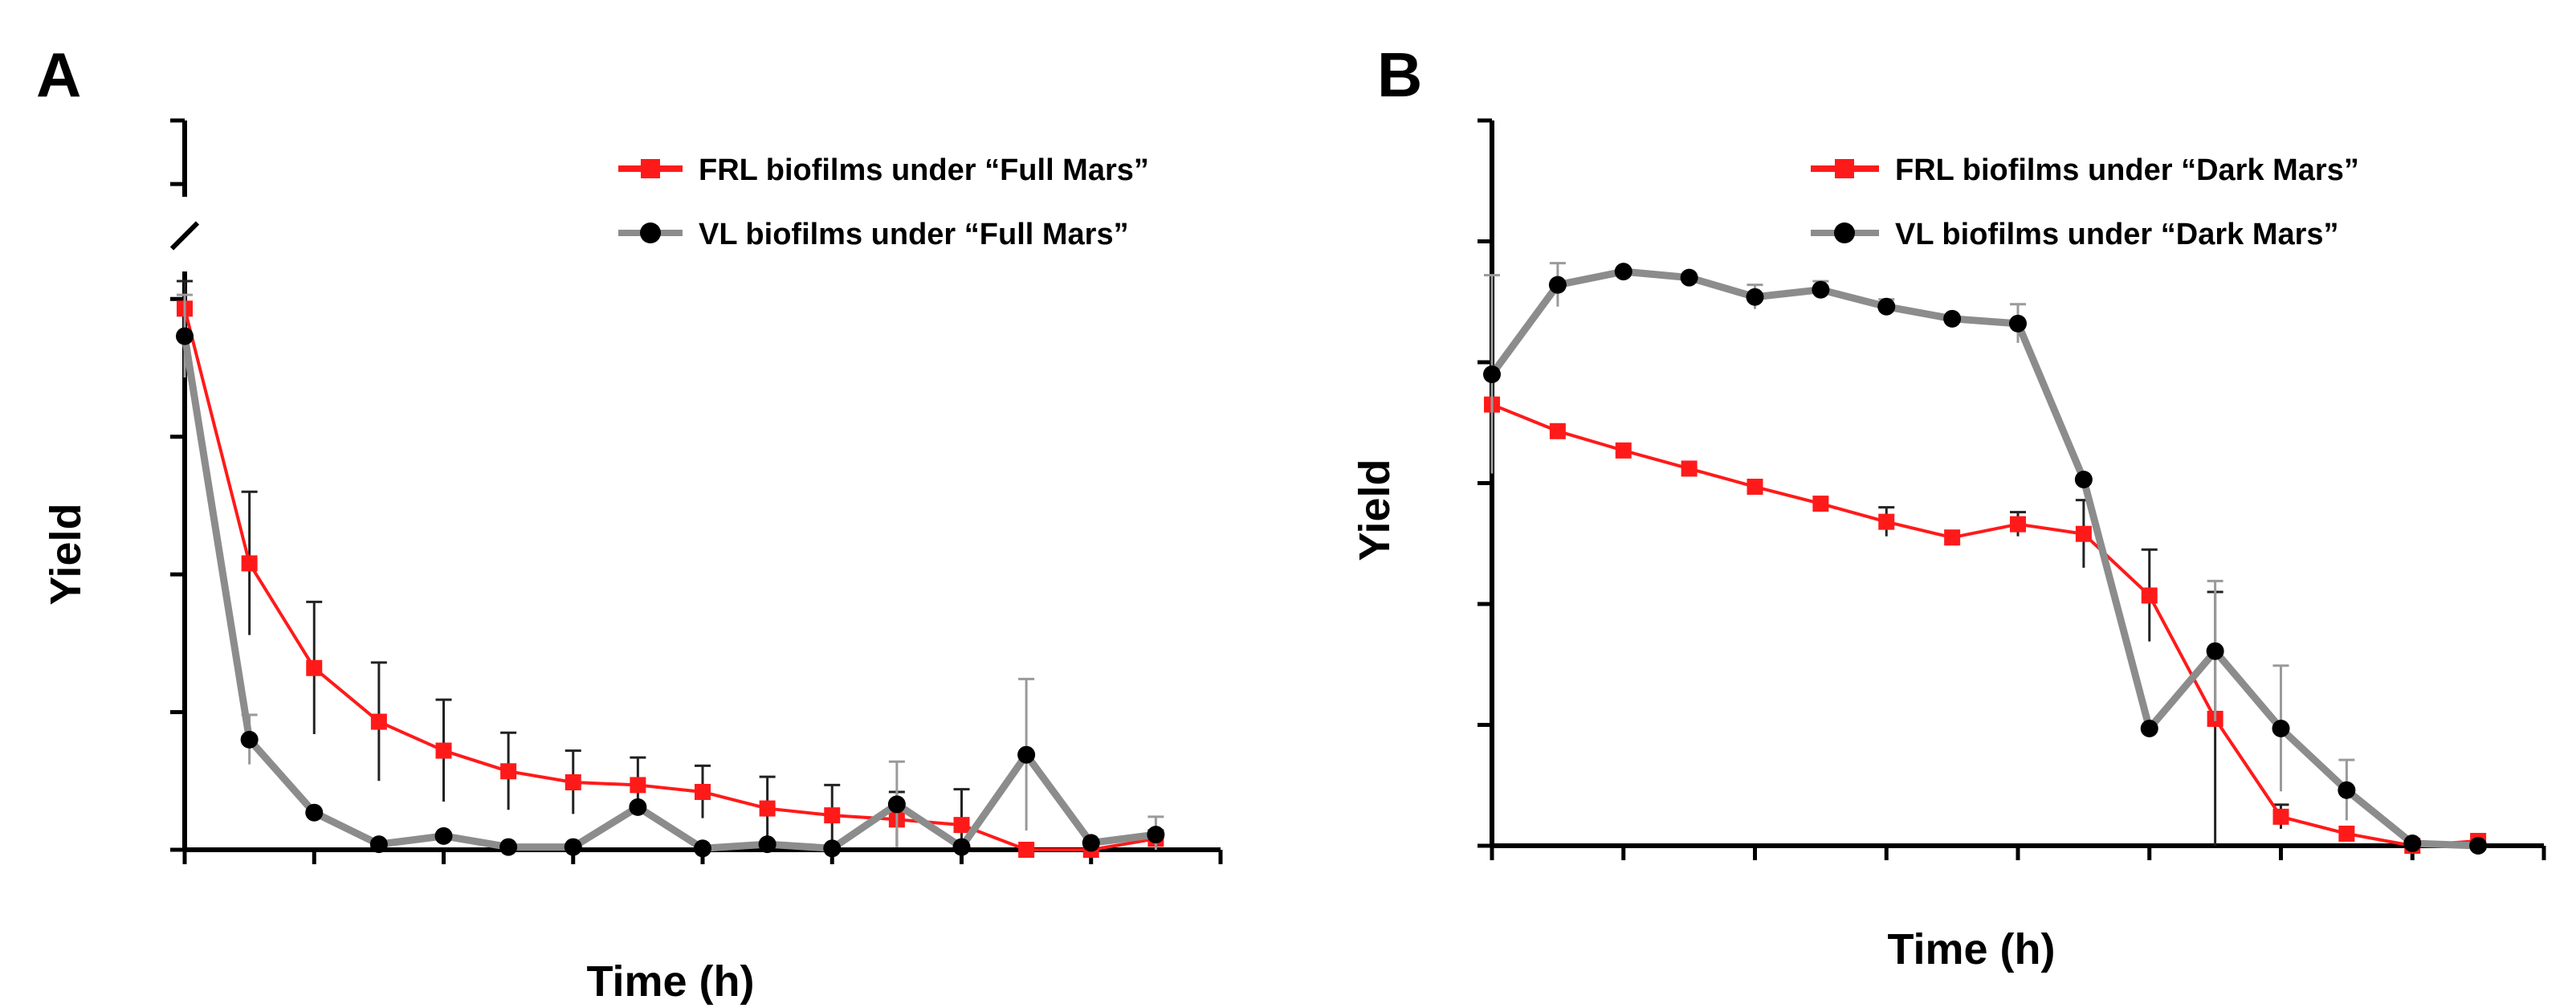  I want to click on panel-a-y-axis-title: Yield, so click(66, 554).